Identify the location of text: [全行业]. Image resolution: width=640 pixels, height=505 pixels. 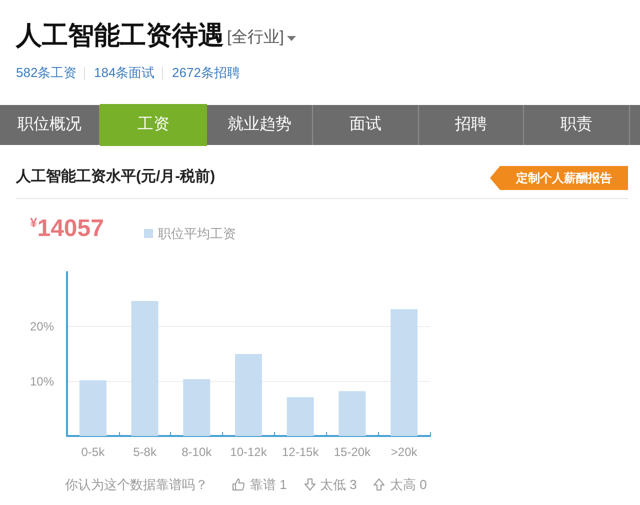
(255, 37).